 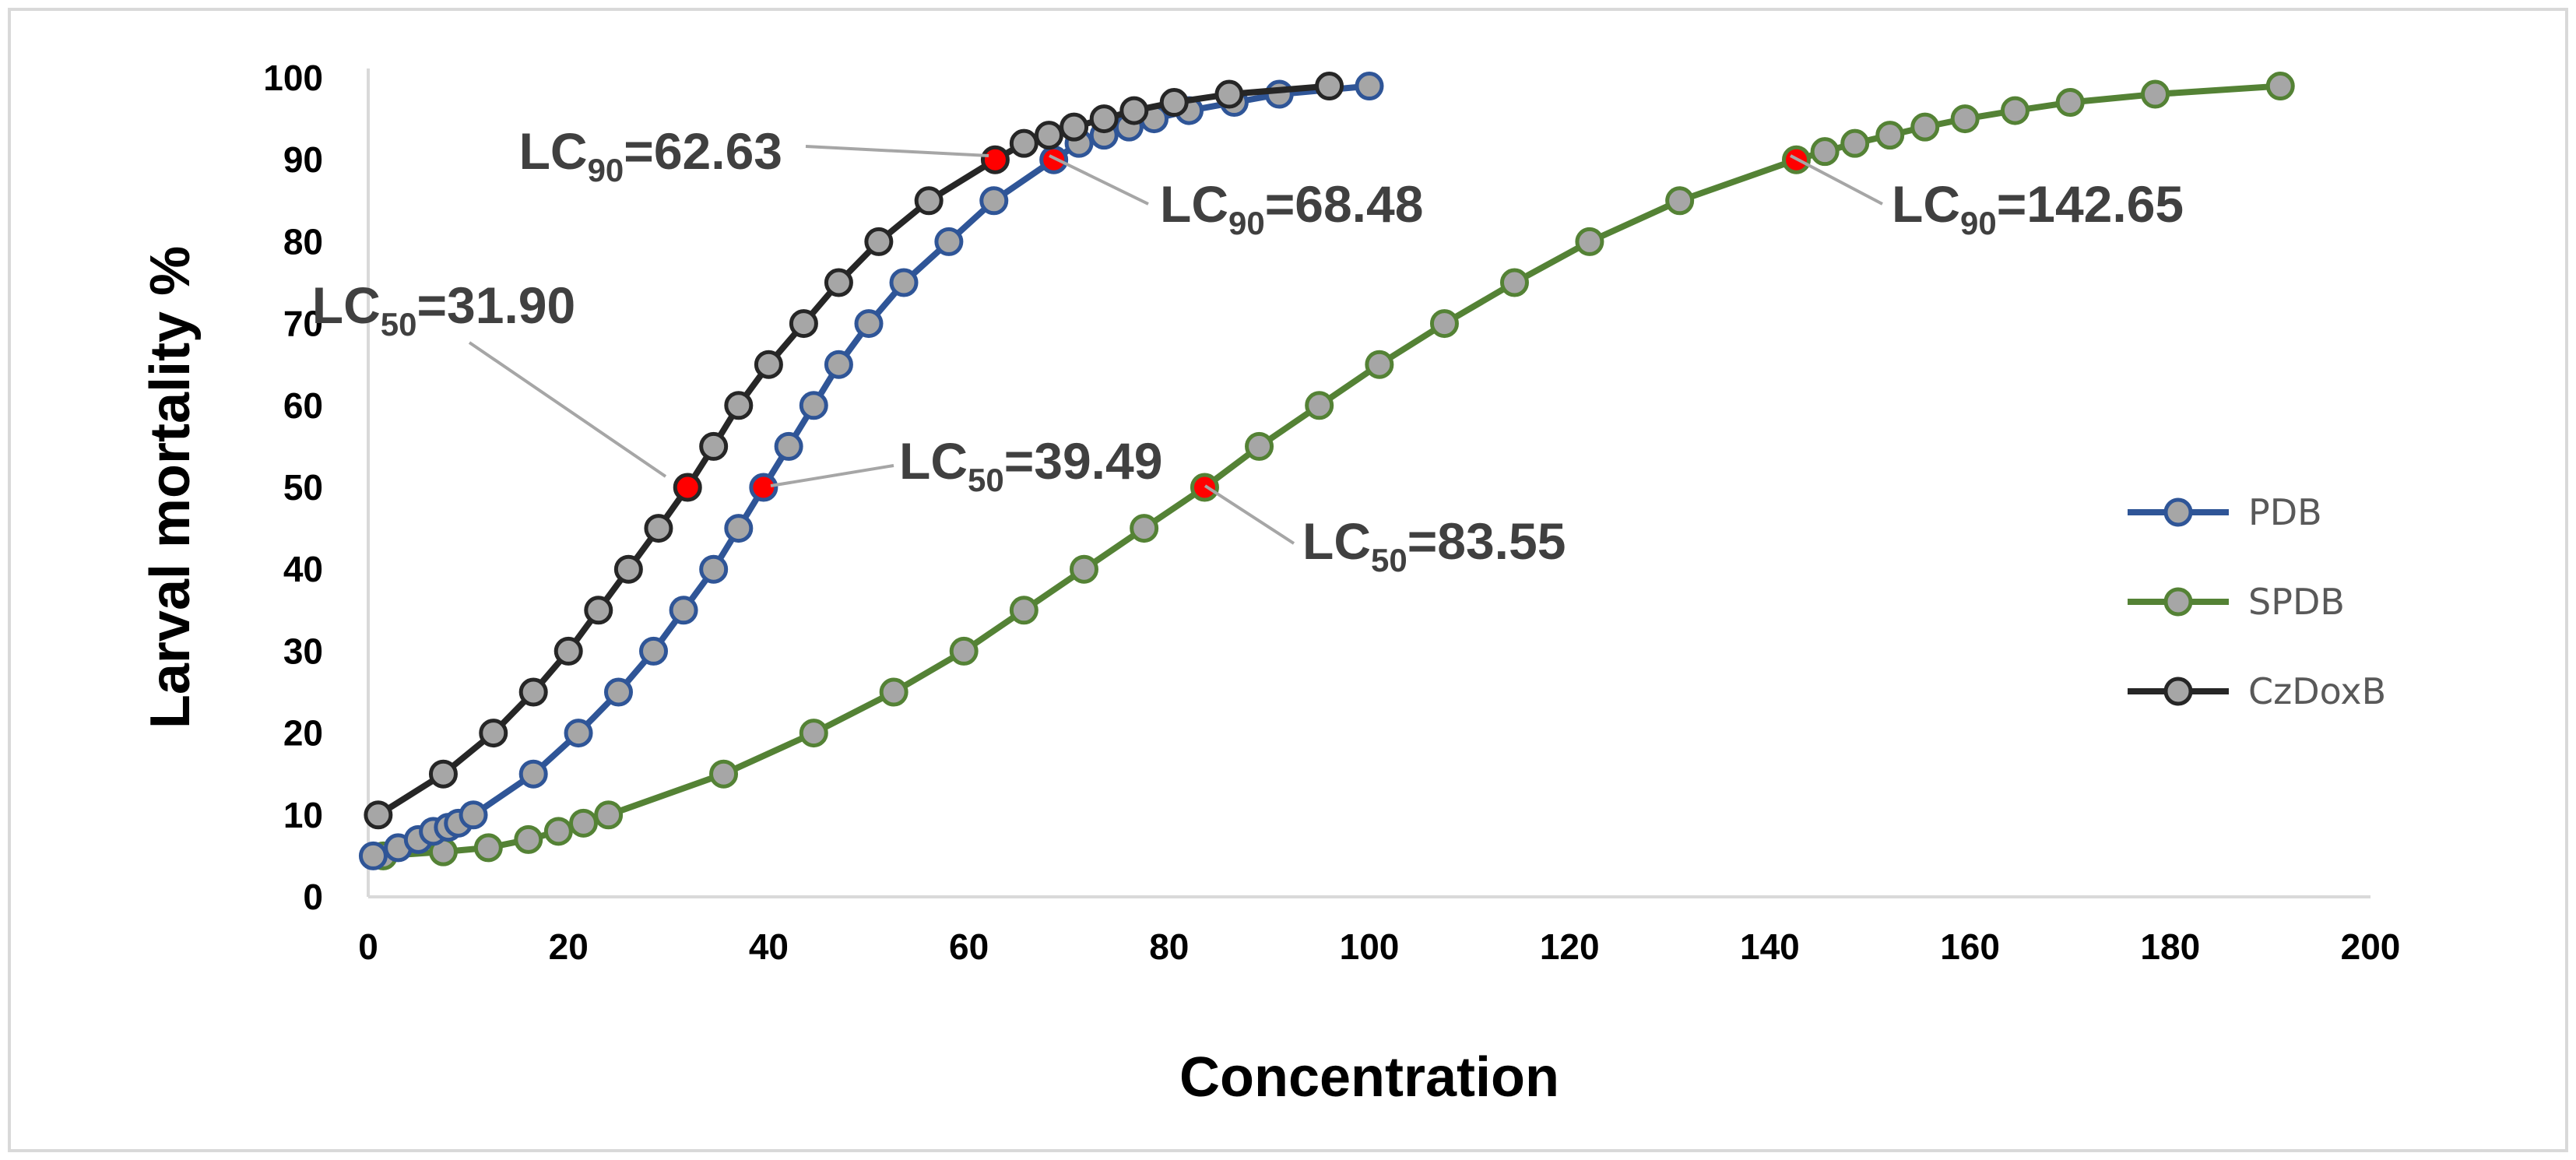 I want to click on y-tick-label: 70, so click(x=303, y=324).